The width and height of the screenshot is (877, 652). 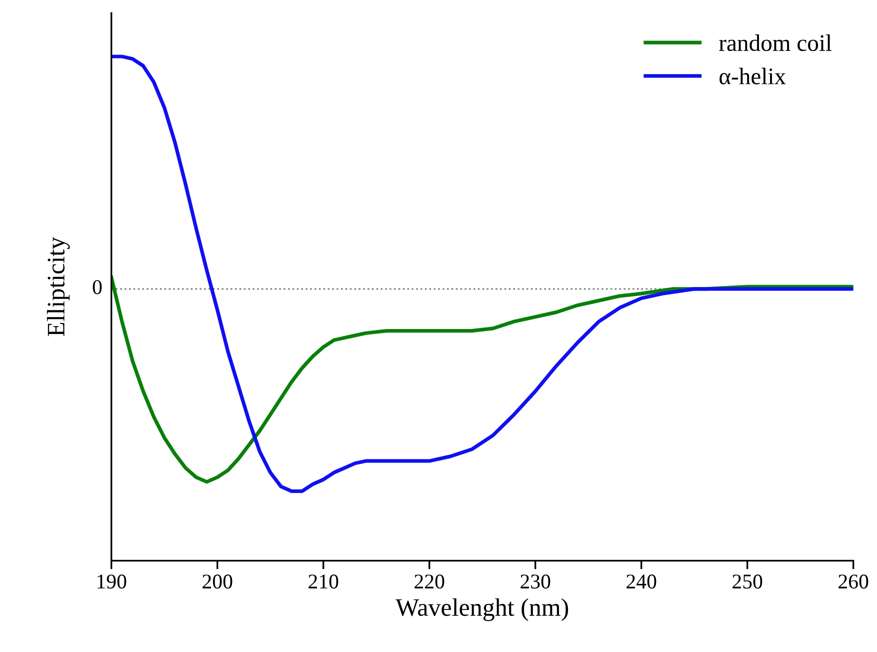 I want to click on x-tick-label: 200, so click(x=217, y=581).